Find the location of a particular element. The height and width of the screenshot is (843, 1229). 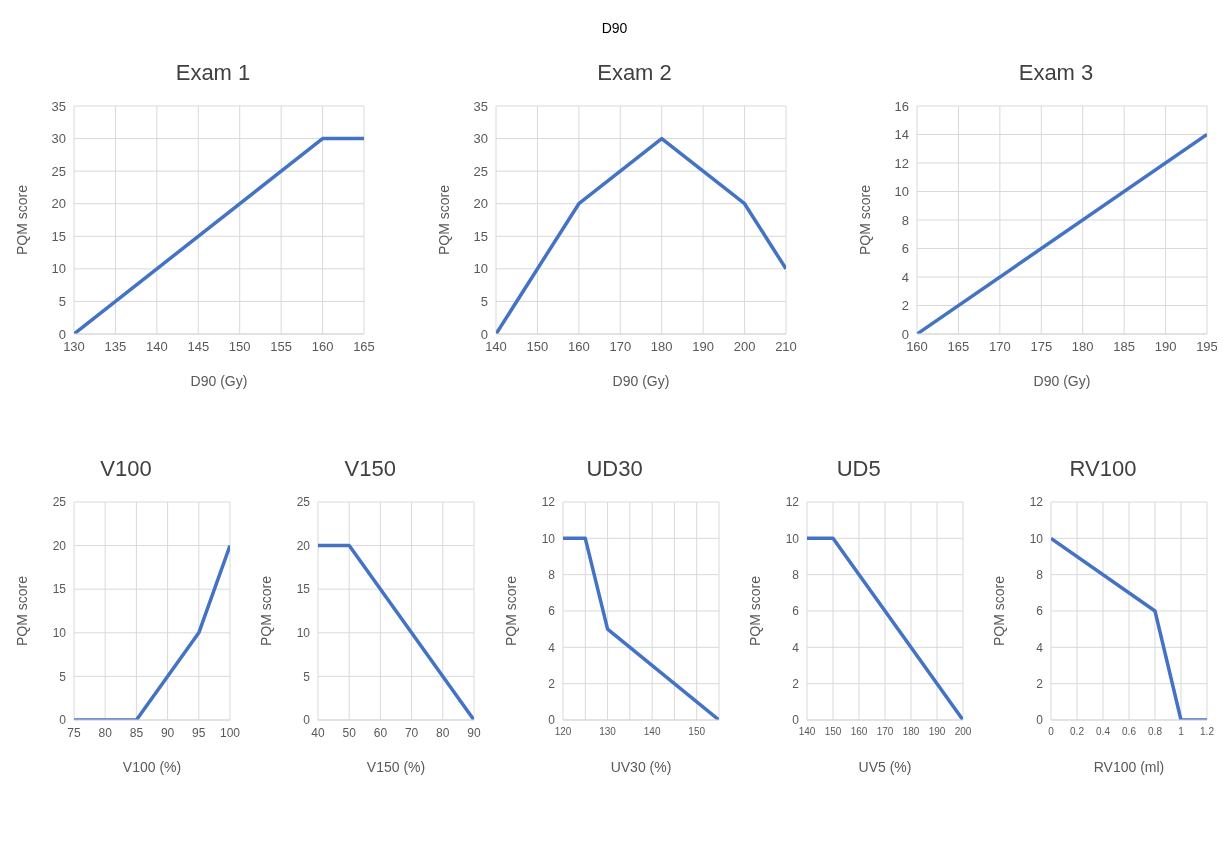

x-tick-label: 85 is located at coordinates (136, 732).